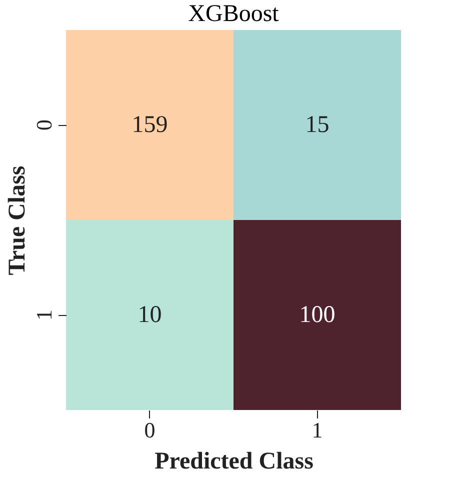  What do you see at coordinates (17, 221) in the screenshot?
I see `y-axis-title: True Class` at bounding box center [17, 221].